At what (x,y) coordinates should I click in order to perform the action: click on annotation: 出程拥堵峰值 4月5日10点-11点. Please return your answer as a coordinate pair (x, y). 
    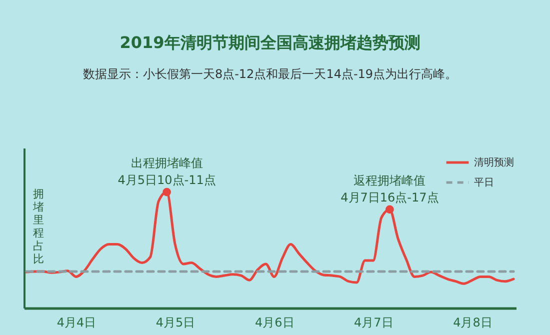
    Looking at the image, I should click on (167, 172).